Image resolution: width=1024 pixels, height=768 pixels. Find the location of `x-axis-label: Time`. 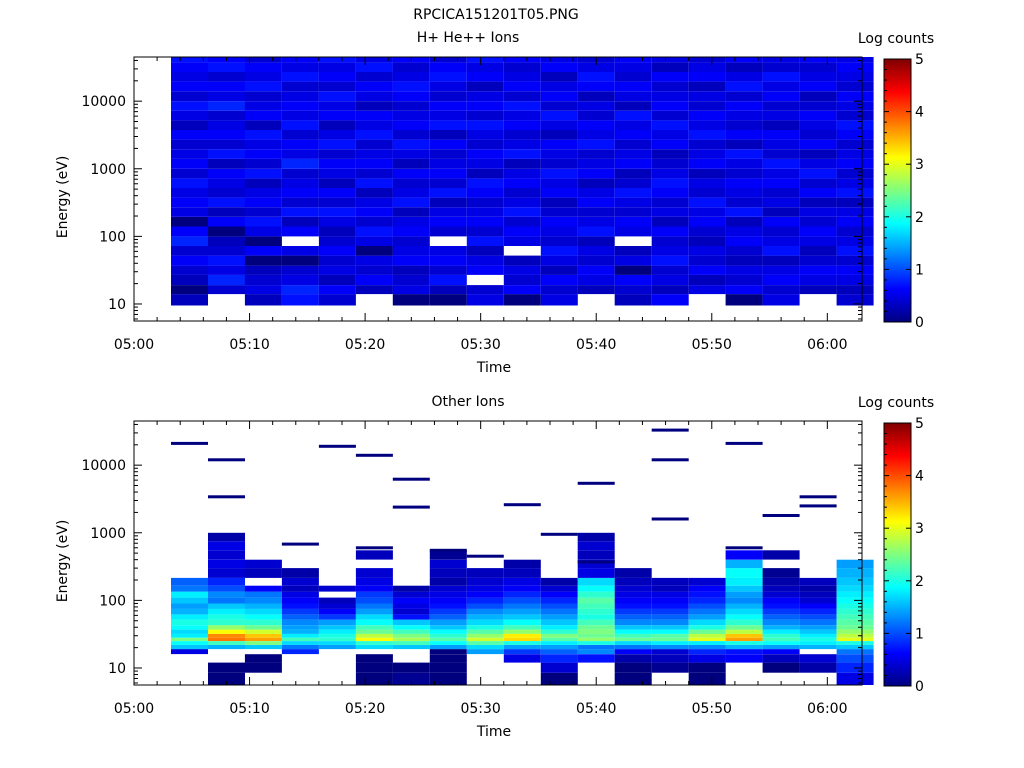

x-axis-label: Time is located at coordinates (493, 732).